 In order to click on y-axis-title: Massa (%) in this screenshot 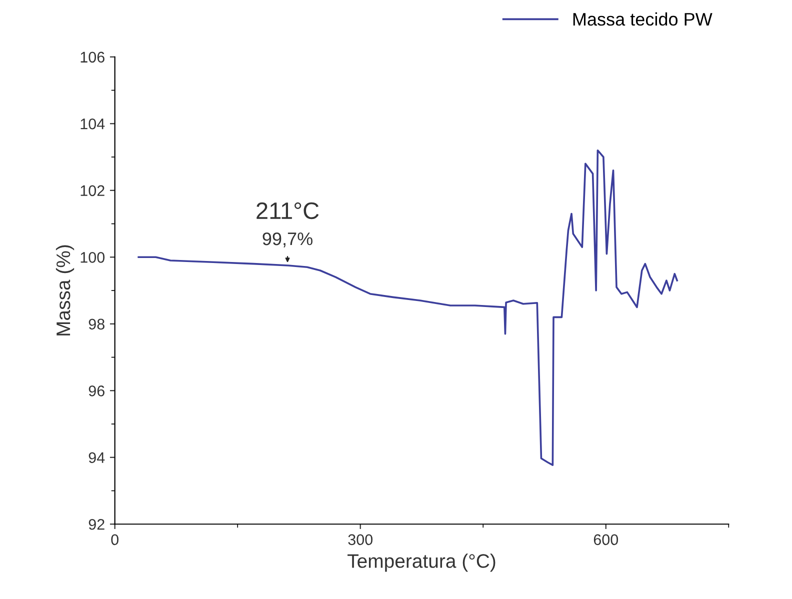, I will do `click(65, 290)`.